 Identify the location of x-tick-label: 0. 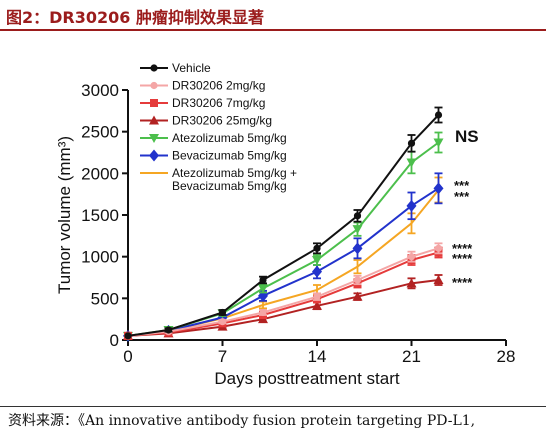
(127, 356).